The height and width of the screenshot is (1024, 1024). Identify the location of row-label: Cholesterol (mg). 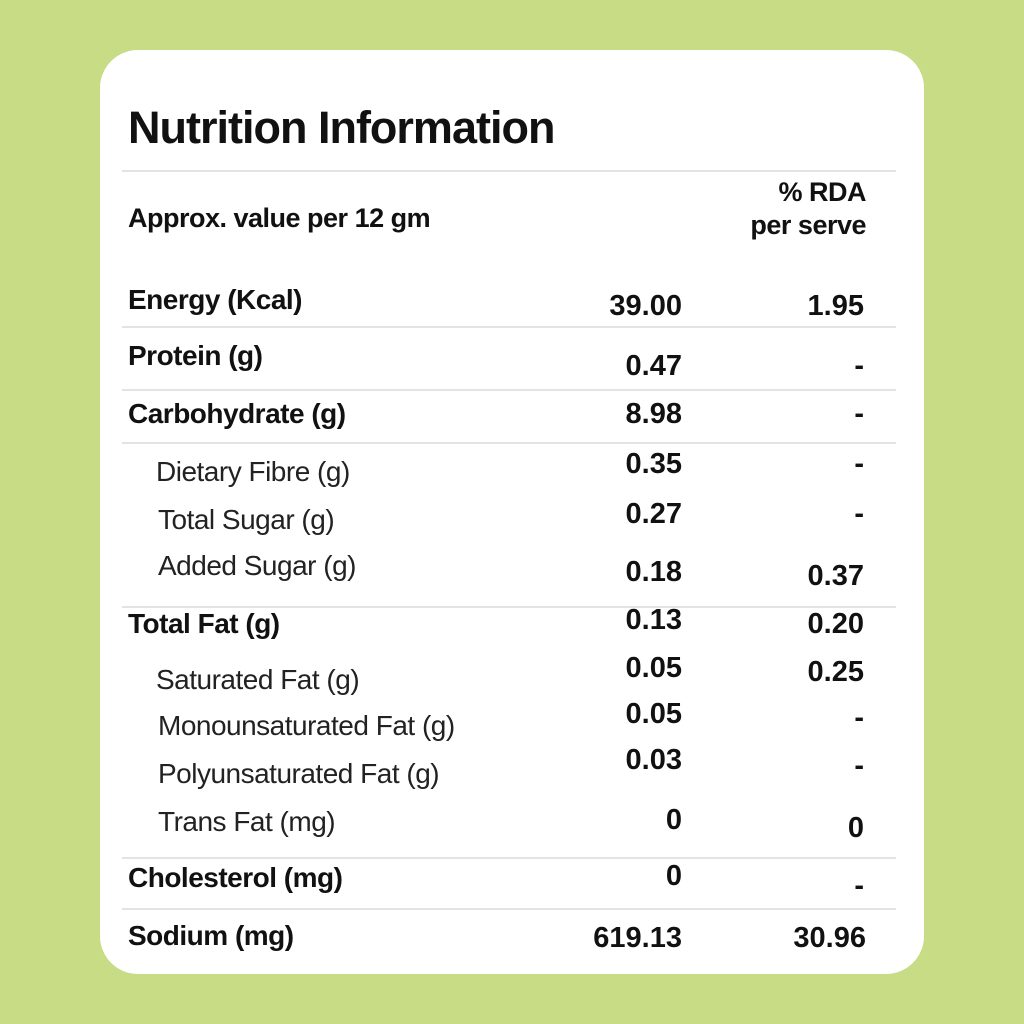
(235, 877).